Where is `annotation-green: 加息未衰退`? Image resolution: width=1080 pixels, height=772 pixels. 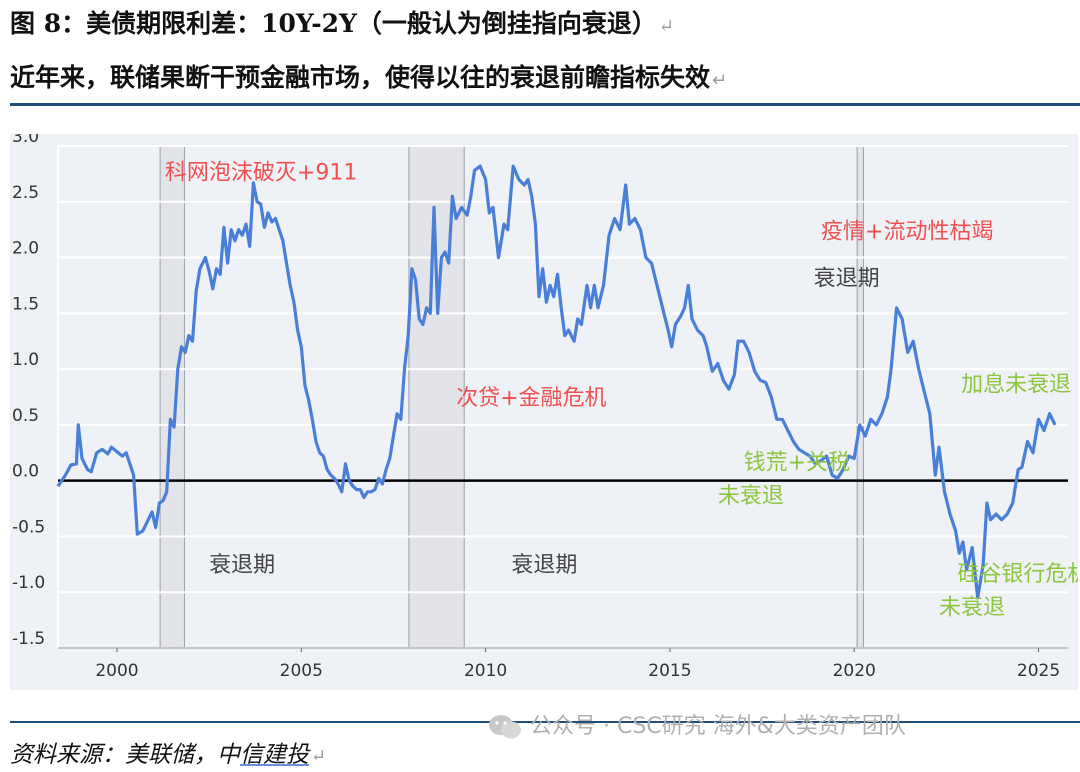
annotation-green: 加息未衰退 is located at coordinates (1016, 384).